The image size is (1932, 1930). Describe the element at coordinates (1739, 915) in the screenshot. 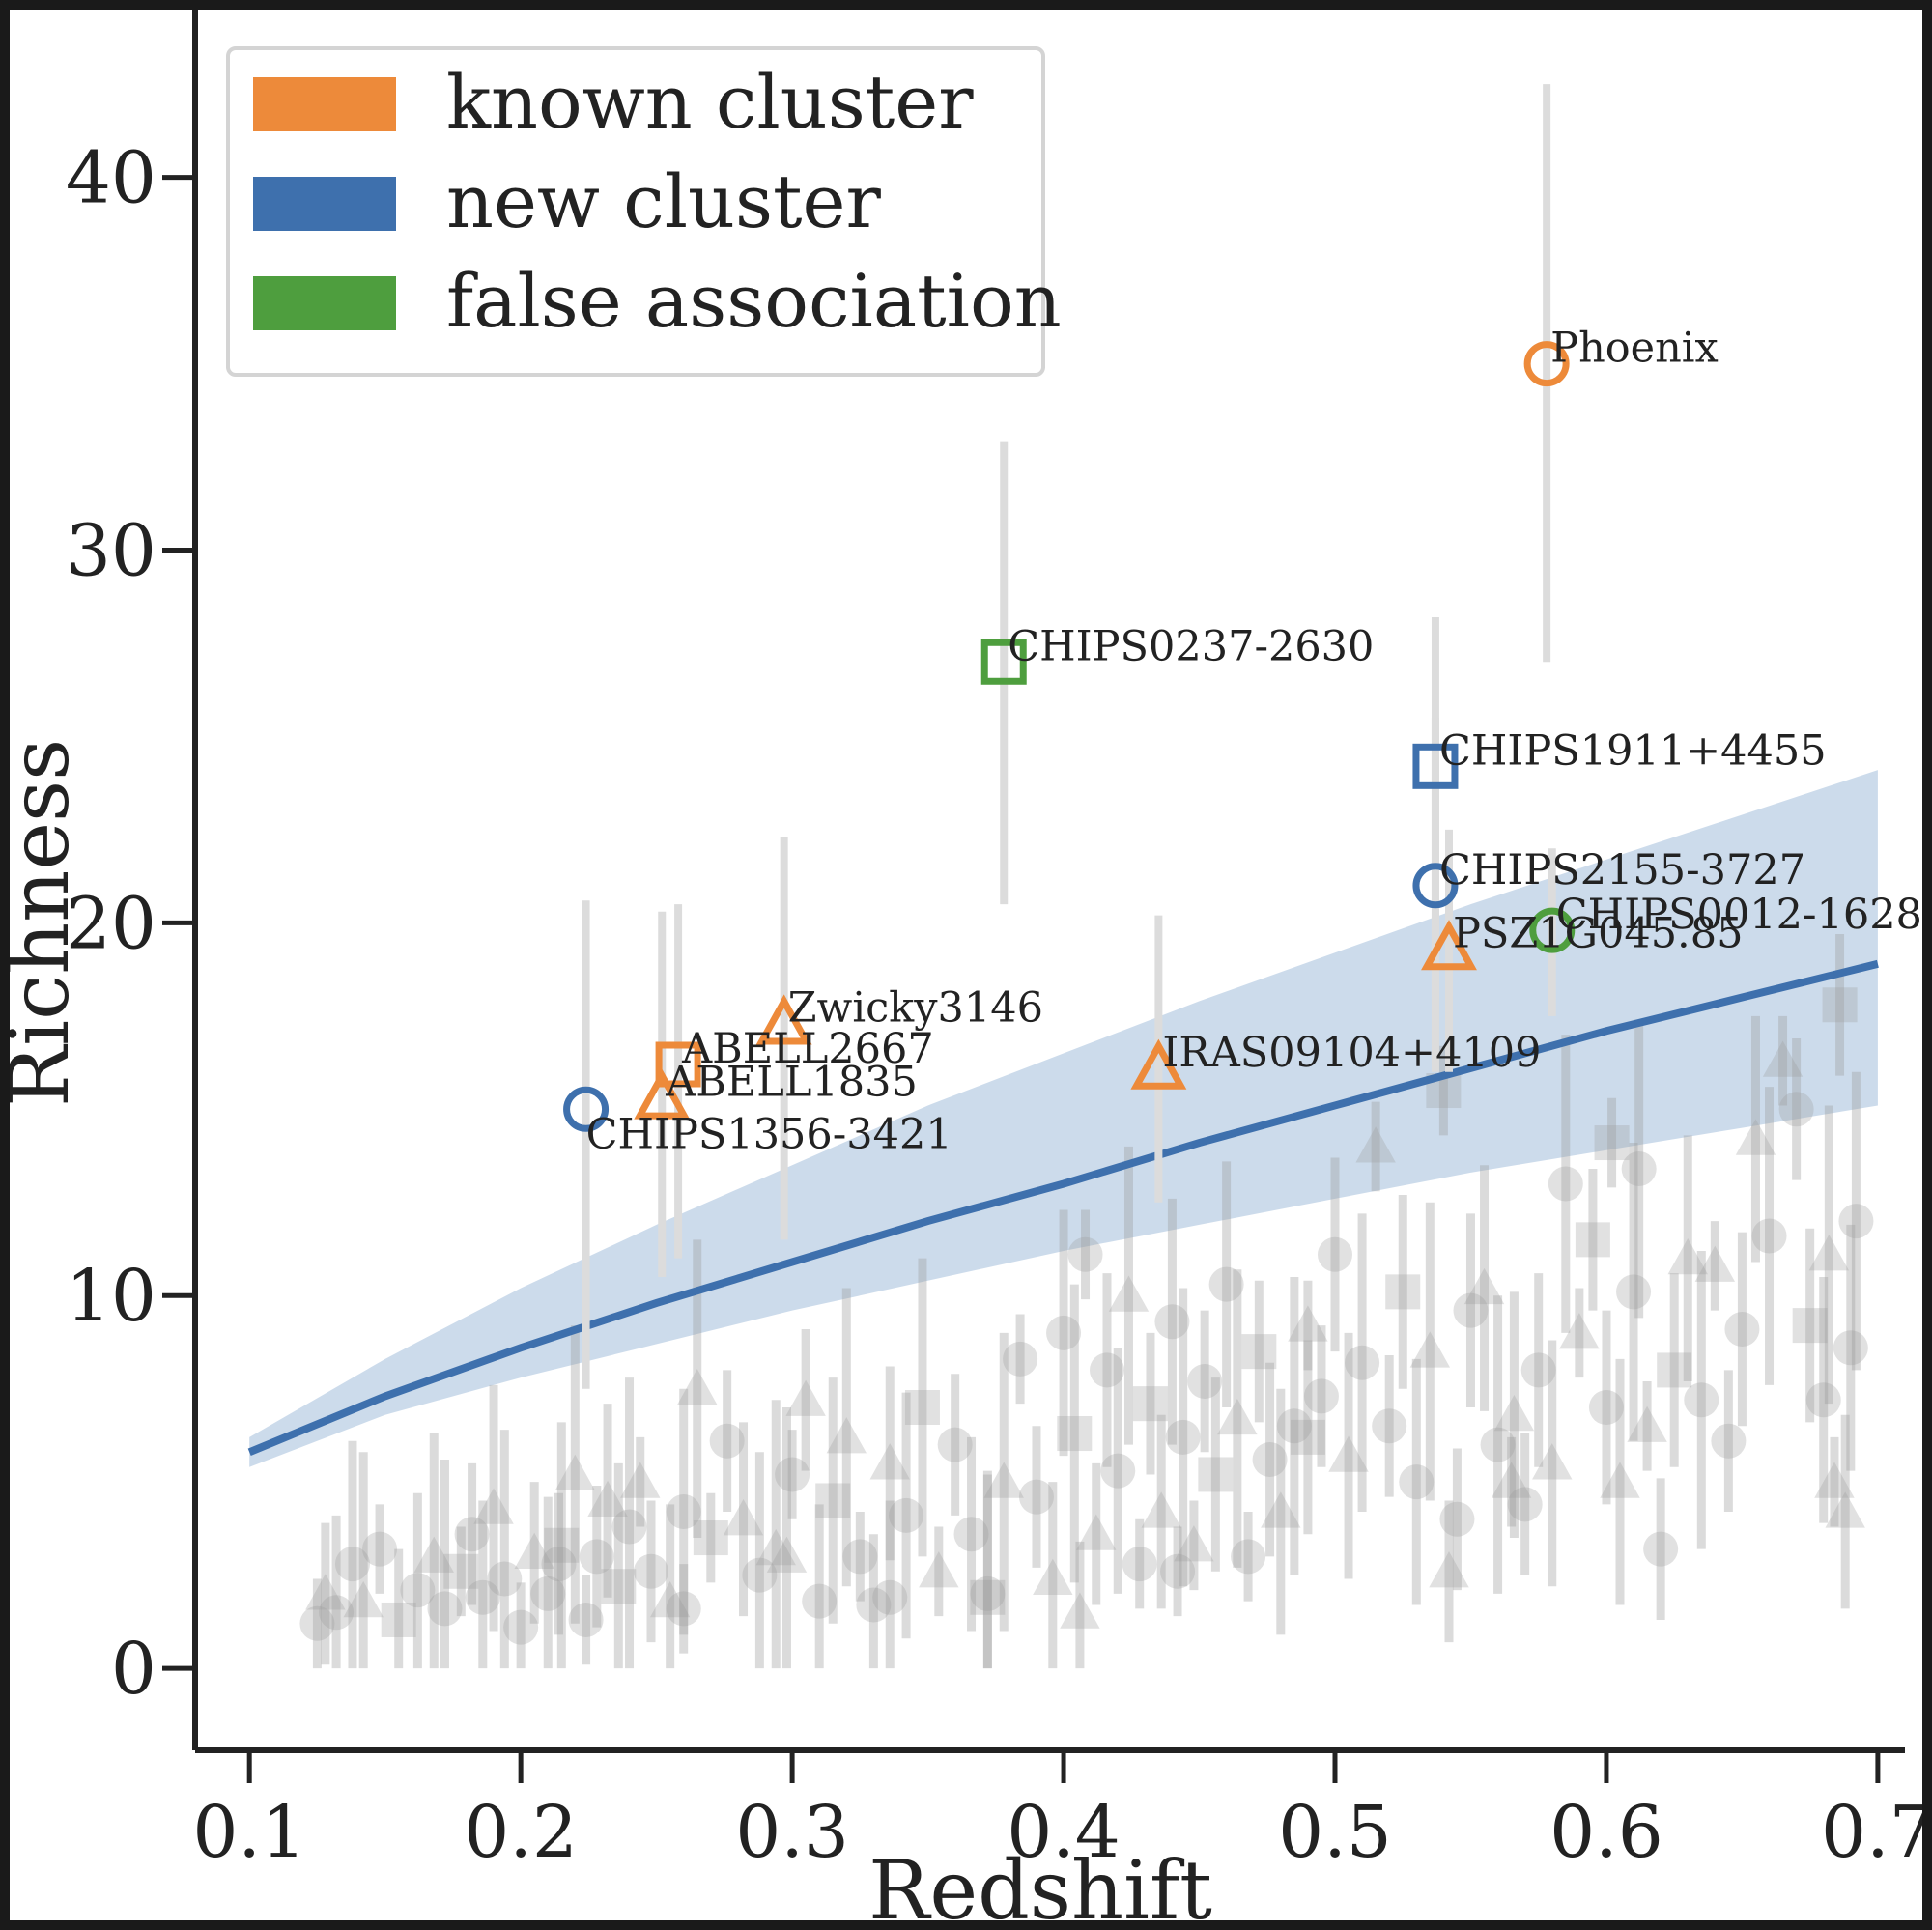

I see `cluster-label-chips0012-1628: CHIPS0012-1628` at that location.